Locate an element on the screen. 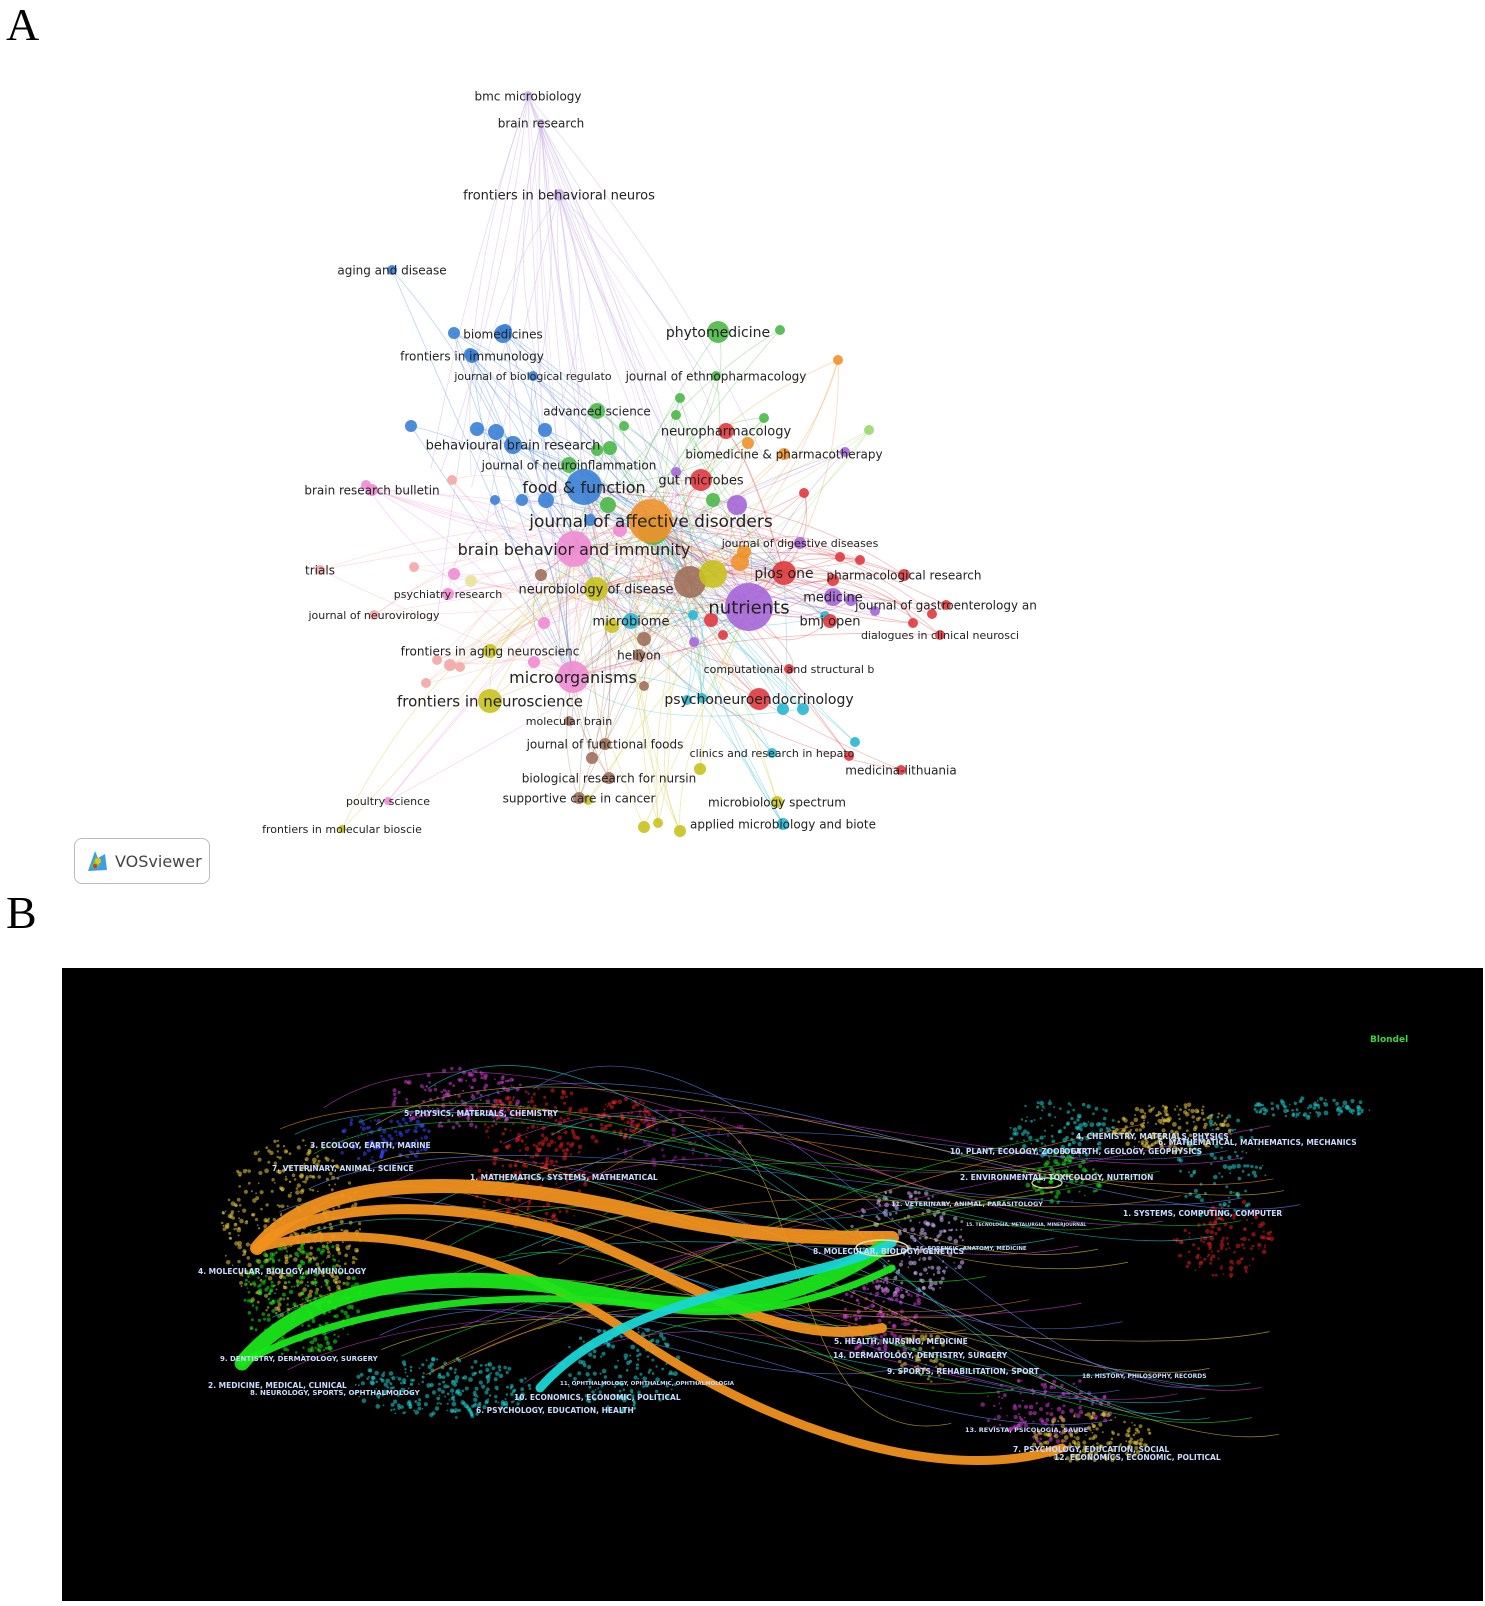  label-bmj-open: bmj open is located at coordinates (829, 622).